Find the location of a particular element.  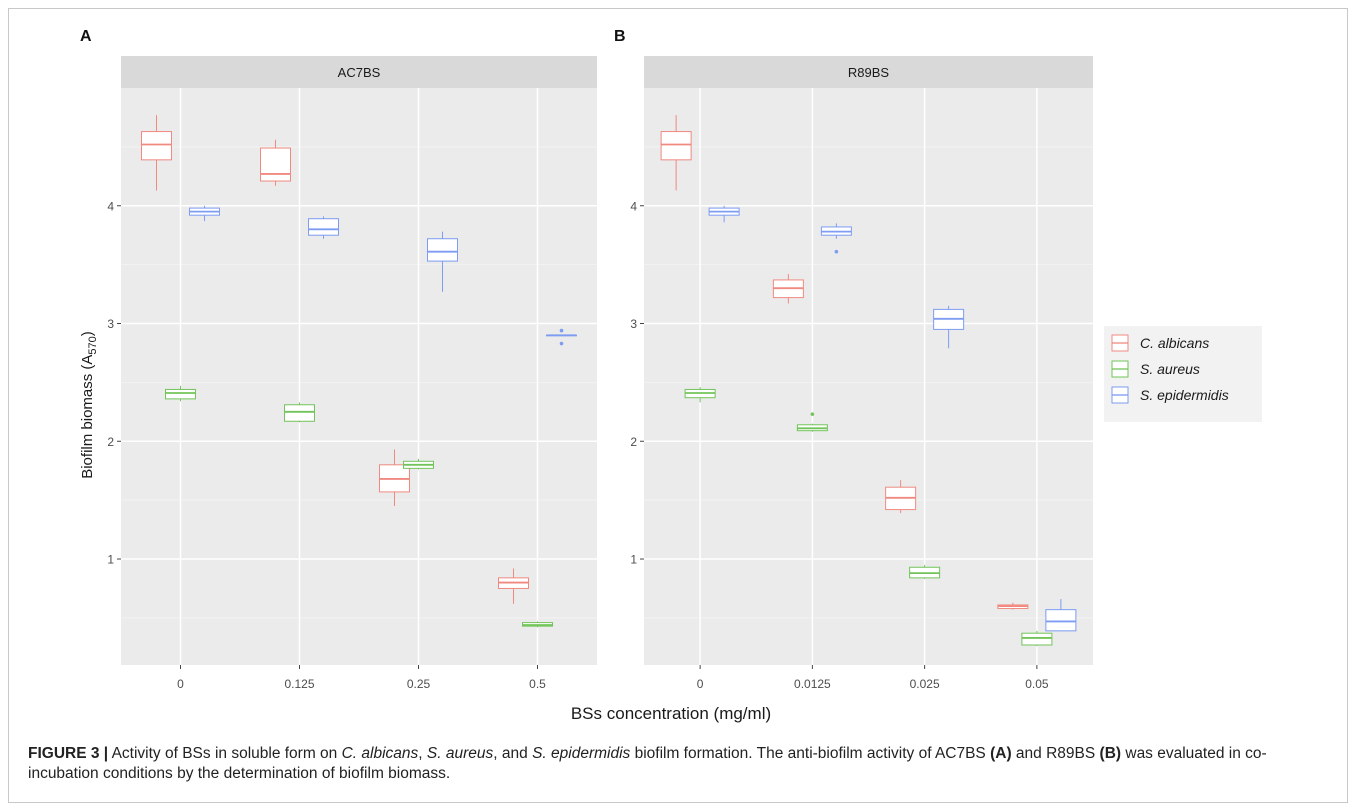

legend-background is located at coordinates (1183, 374).